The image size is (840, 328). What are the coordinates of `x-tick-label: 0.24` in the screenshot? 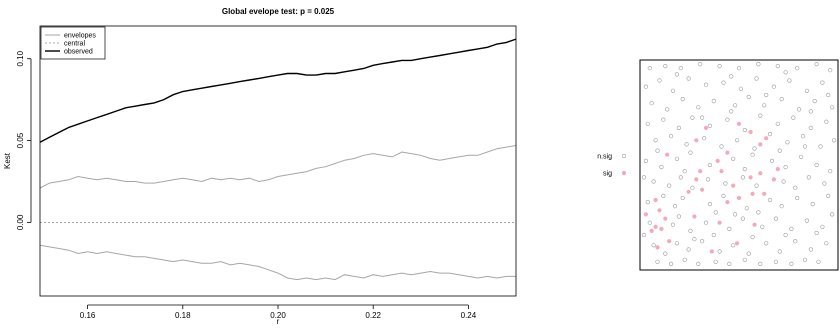 It's located at (469, 315).